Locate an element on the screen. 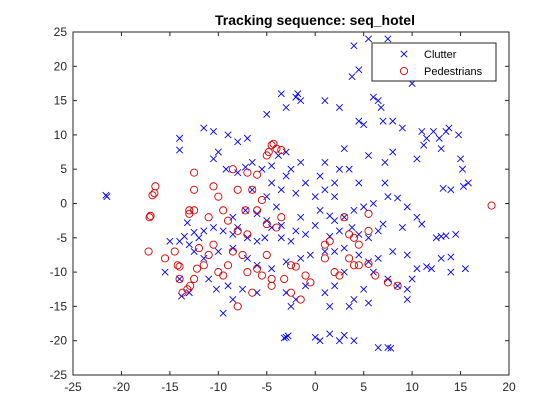  legend-marker-pedestrians is located at coordinates (404, 71).